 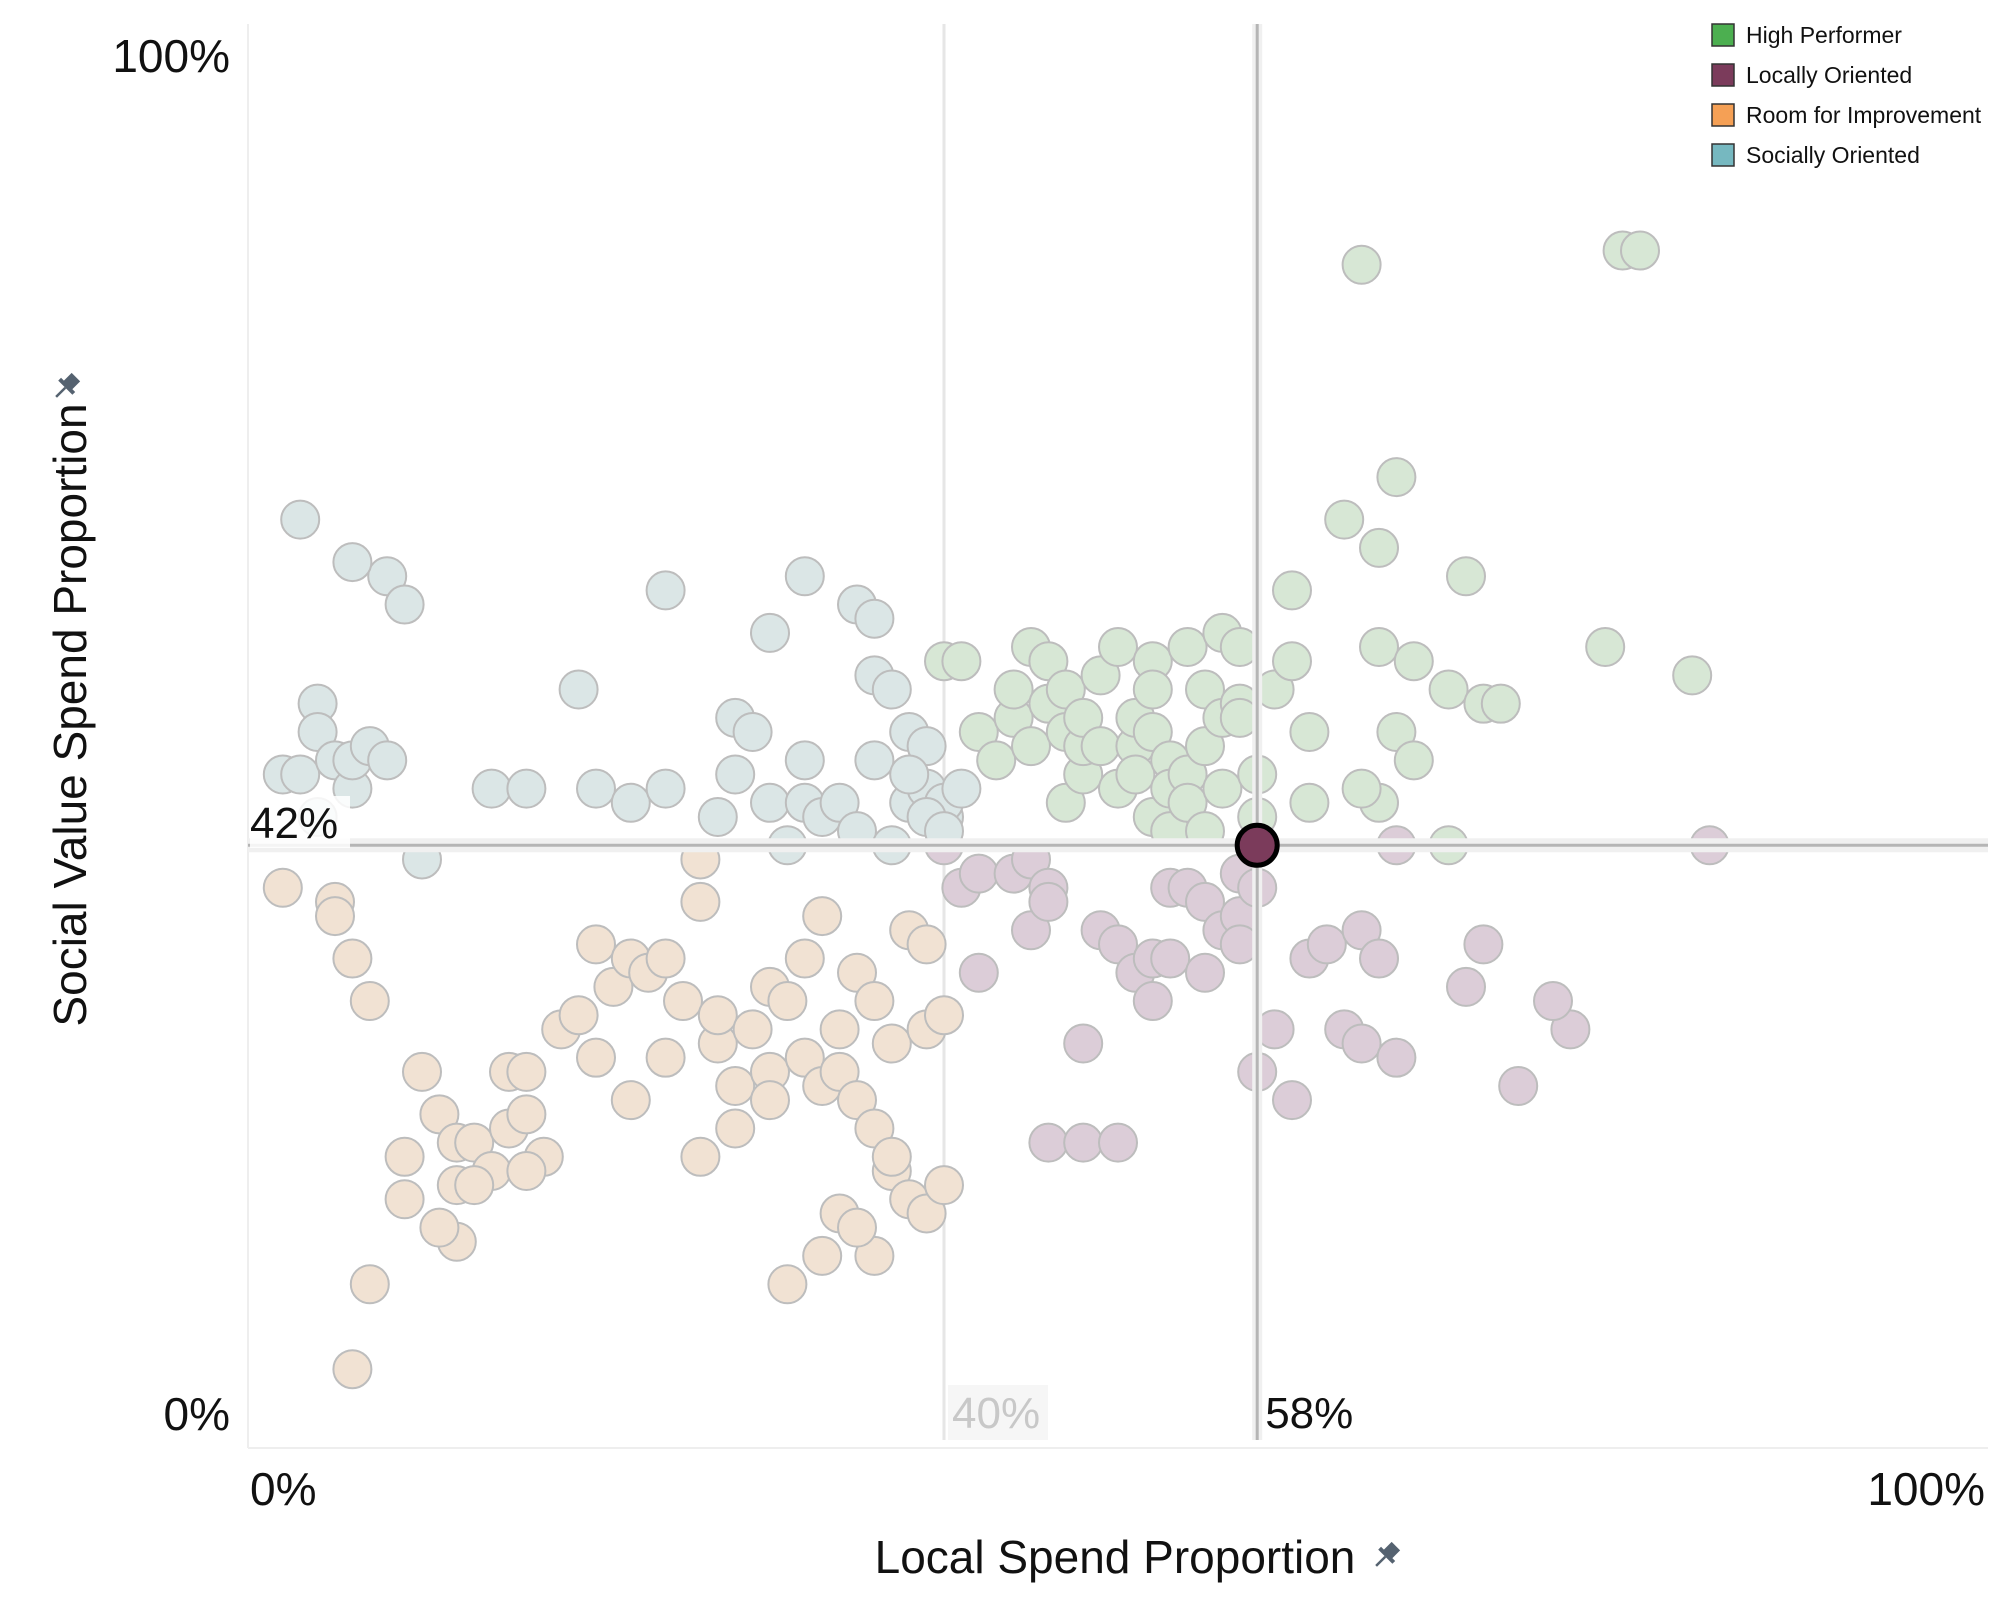 What do you see at coordinates (1115, 1557) in the screenshot?
I see `x-axis-title: Local Spend Proportion` at bounding box center [1115, 1557].